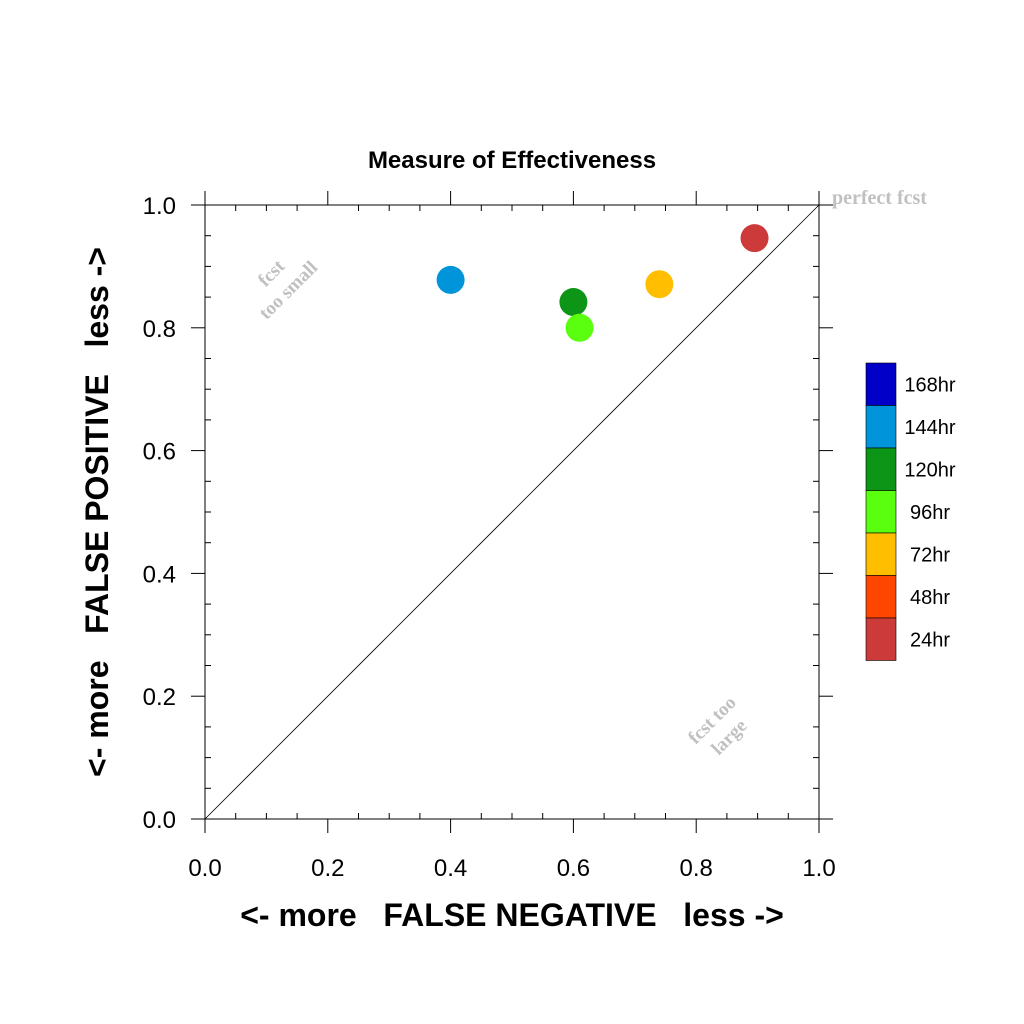  What do you see at coordinates (930, 513) in the screenshot?
I see `legend-label-96hr: 96hr` at bounding box center [930, 513].